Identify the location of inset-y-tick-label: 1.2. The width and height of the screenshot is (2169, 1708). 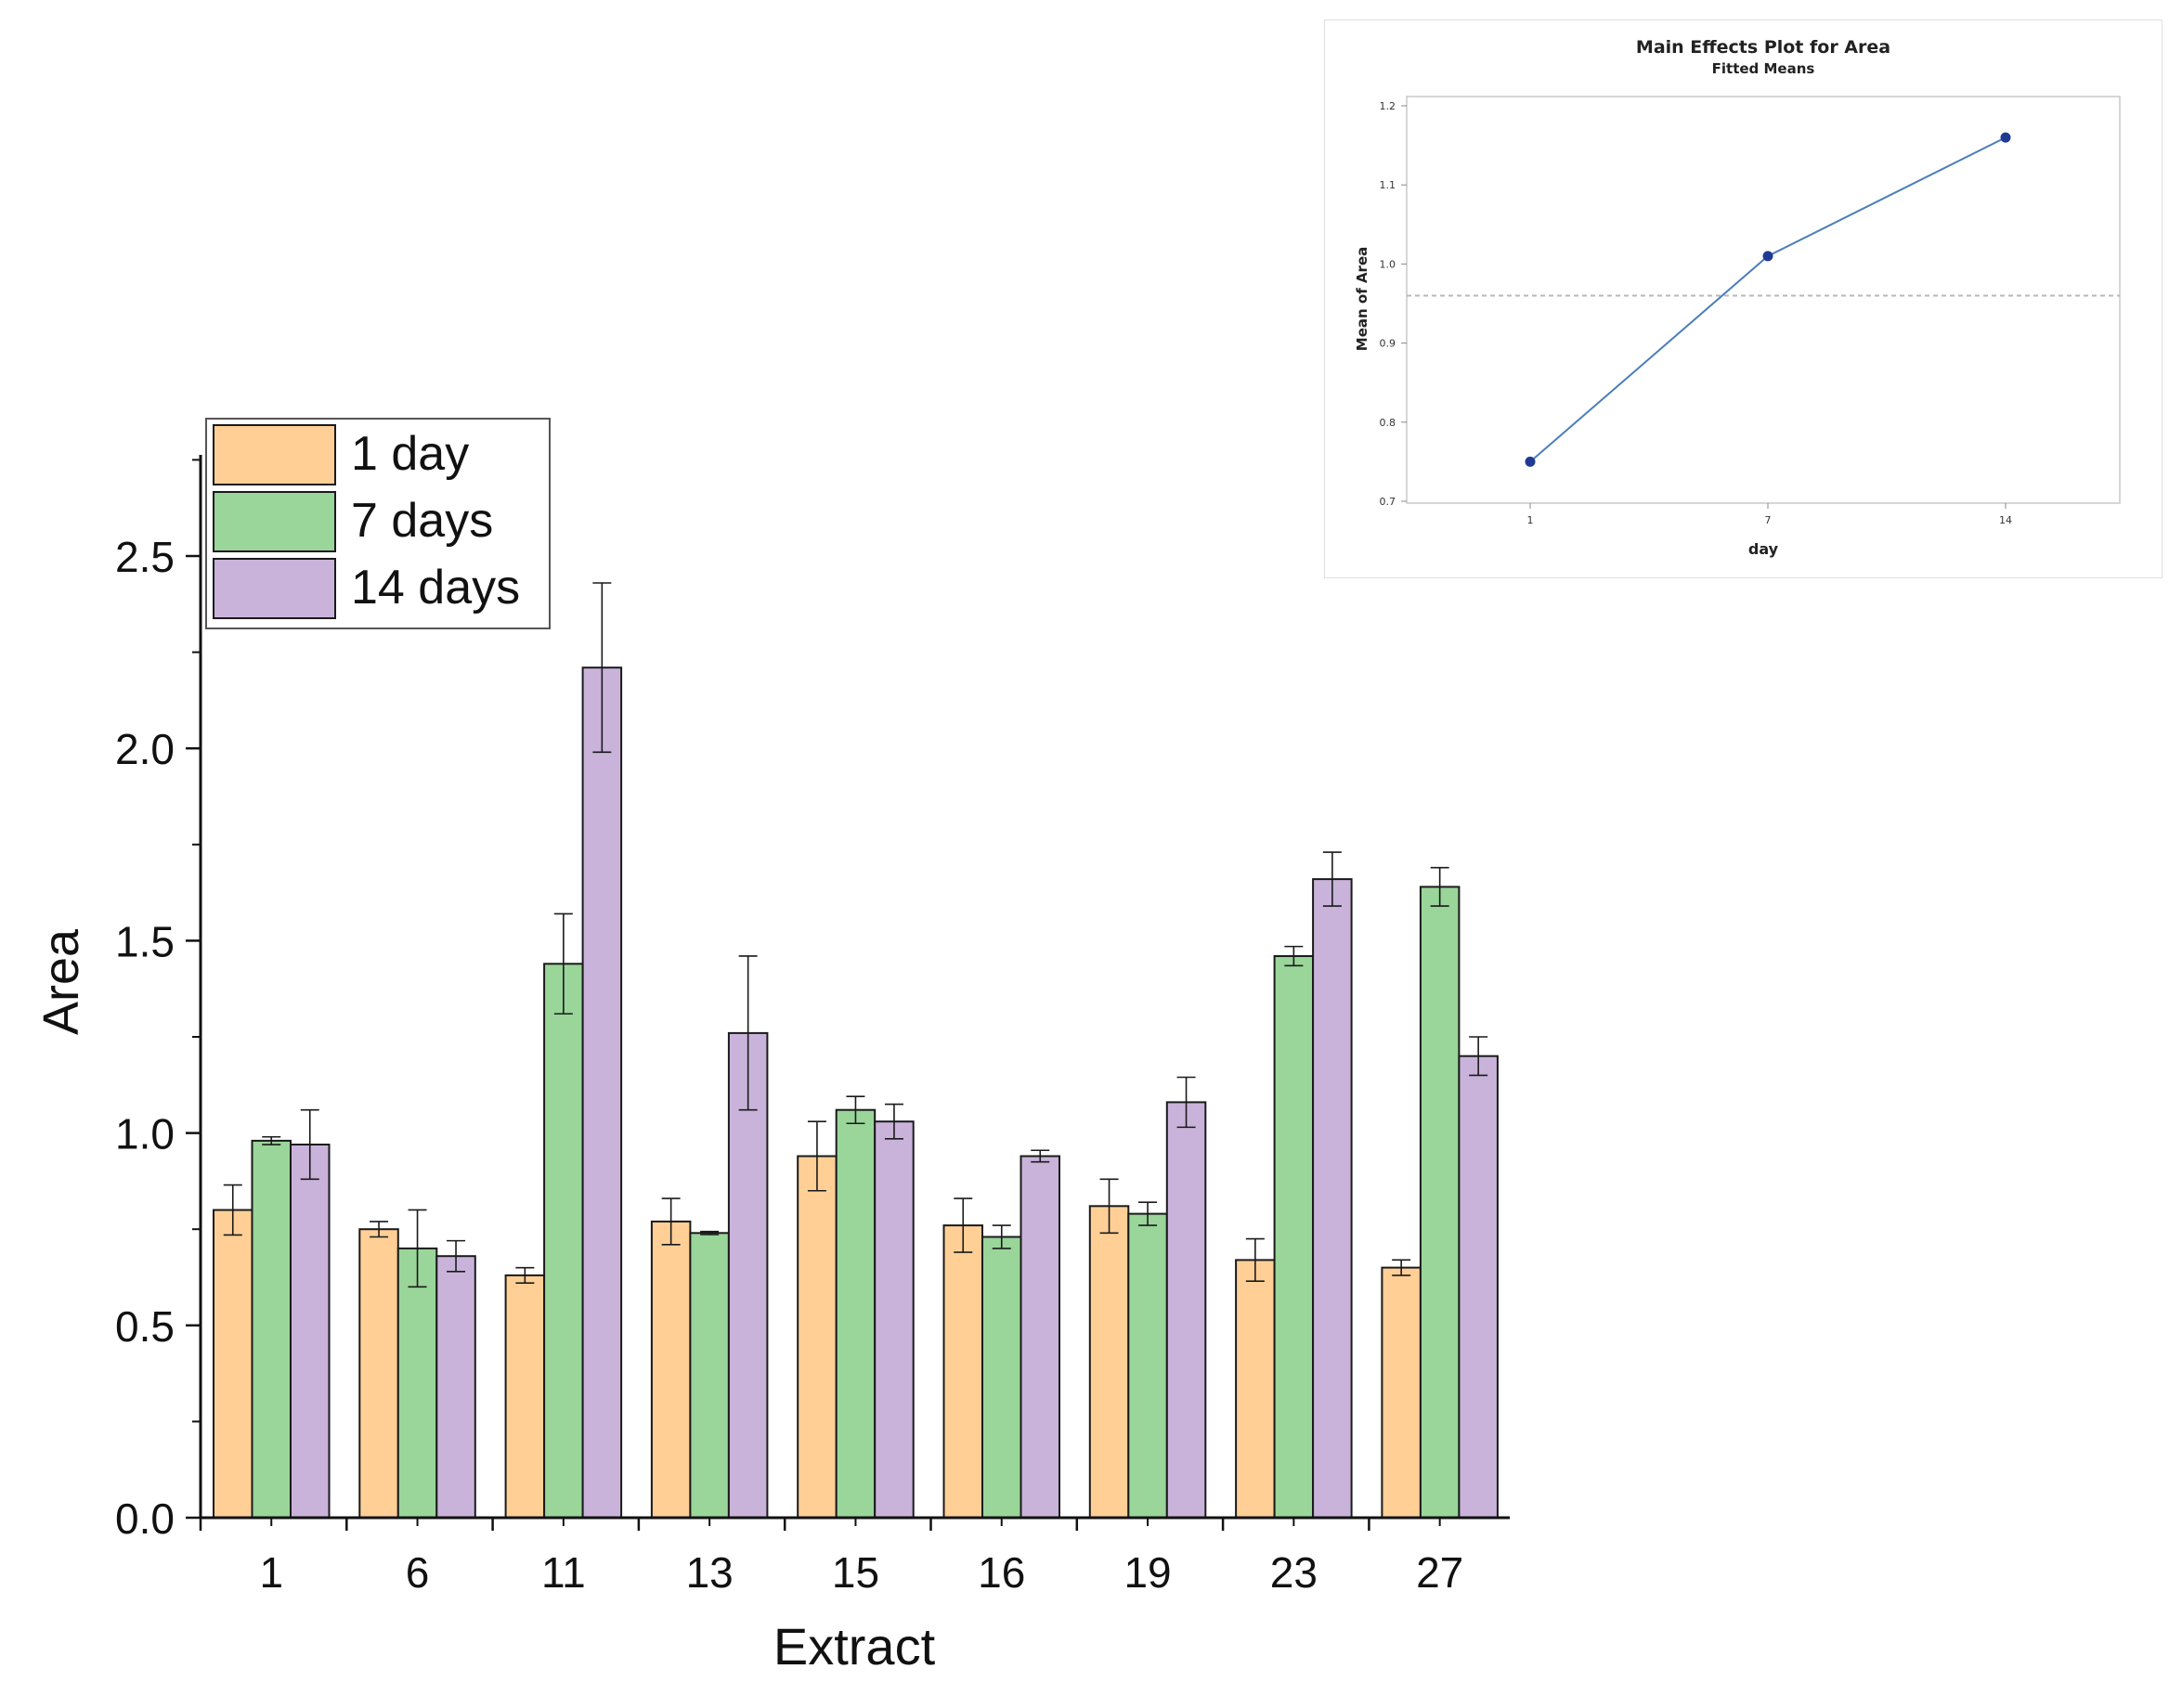
(1388, 106).